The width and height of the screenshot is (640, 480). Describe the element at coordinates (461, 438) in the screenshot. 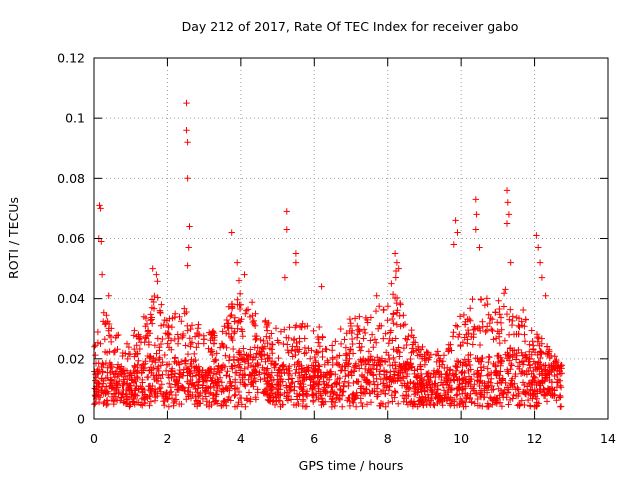

I see `x-tick-label: 10` at that location.